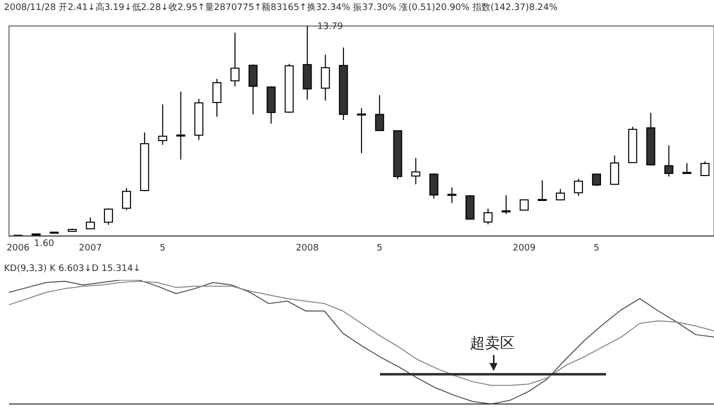 This screenshot has height=415, width=714. I want to click on chart-title: 2008/11/28 开2.41↓高3.19↓低2.28↓收2.95↑量2870775↑额83165↑换32.34% 振37.30% 涨(0.51)20.90% 指数(142.37)8.24%, so click(281, 8).